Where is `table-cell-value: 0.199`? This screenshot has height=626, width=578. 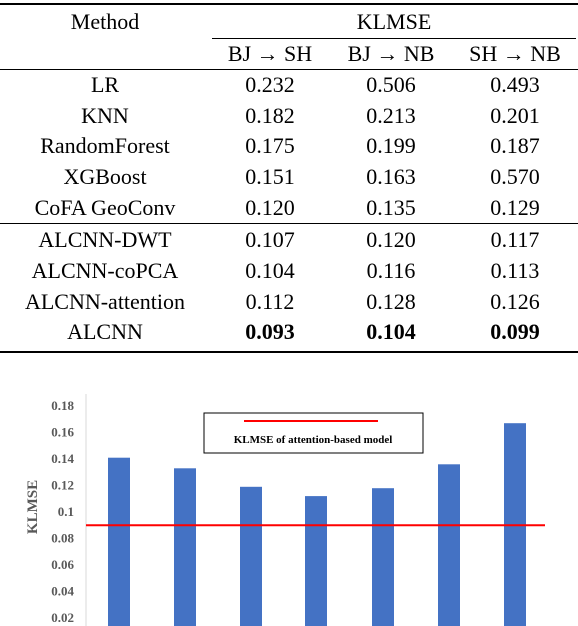 table-cell-value: 0.199 is located at coordinates (391, 145).